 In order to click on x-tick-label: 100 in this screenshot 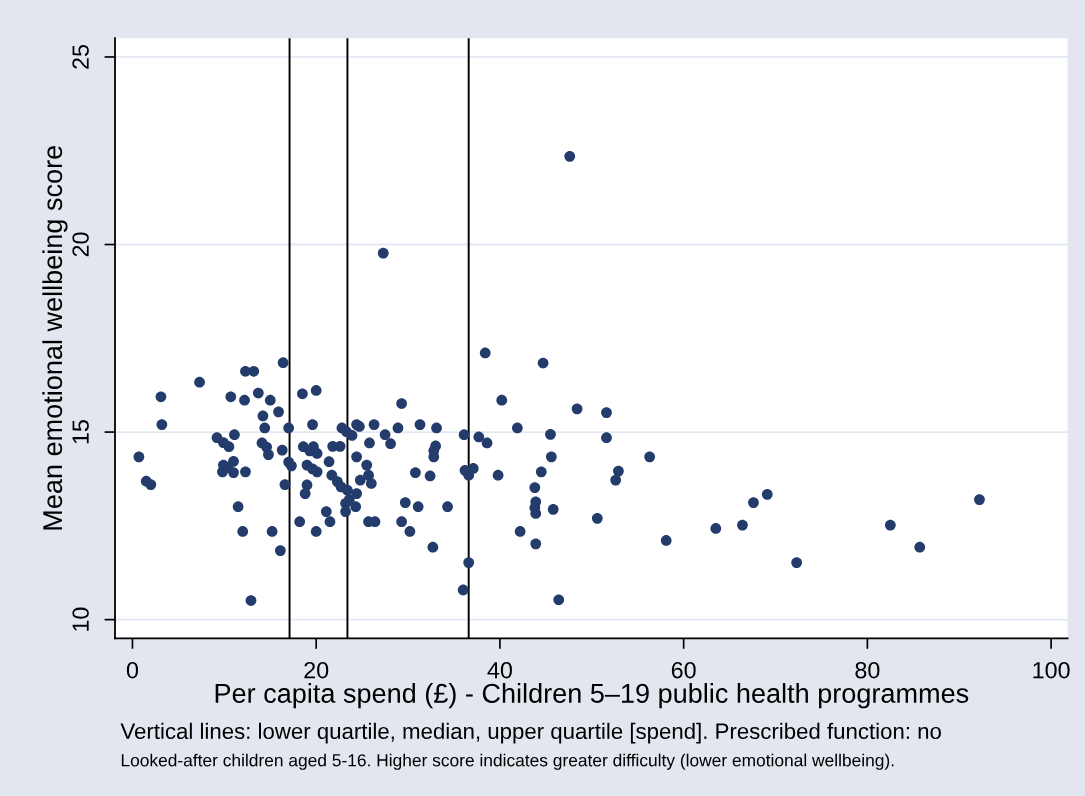, I will do `click(1051, 670)`.